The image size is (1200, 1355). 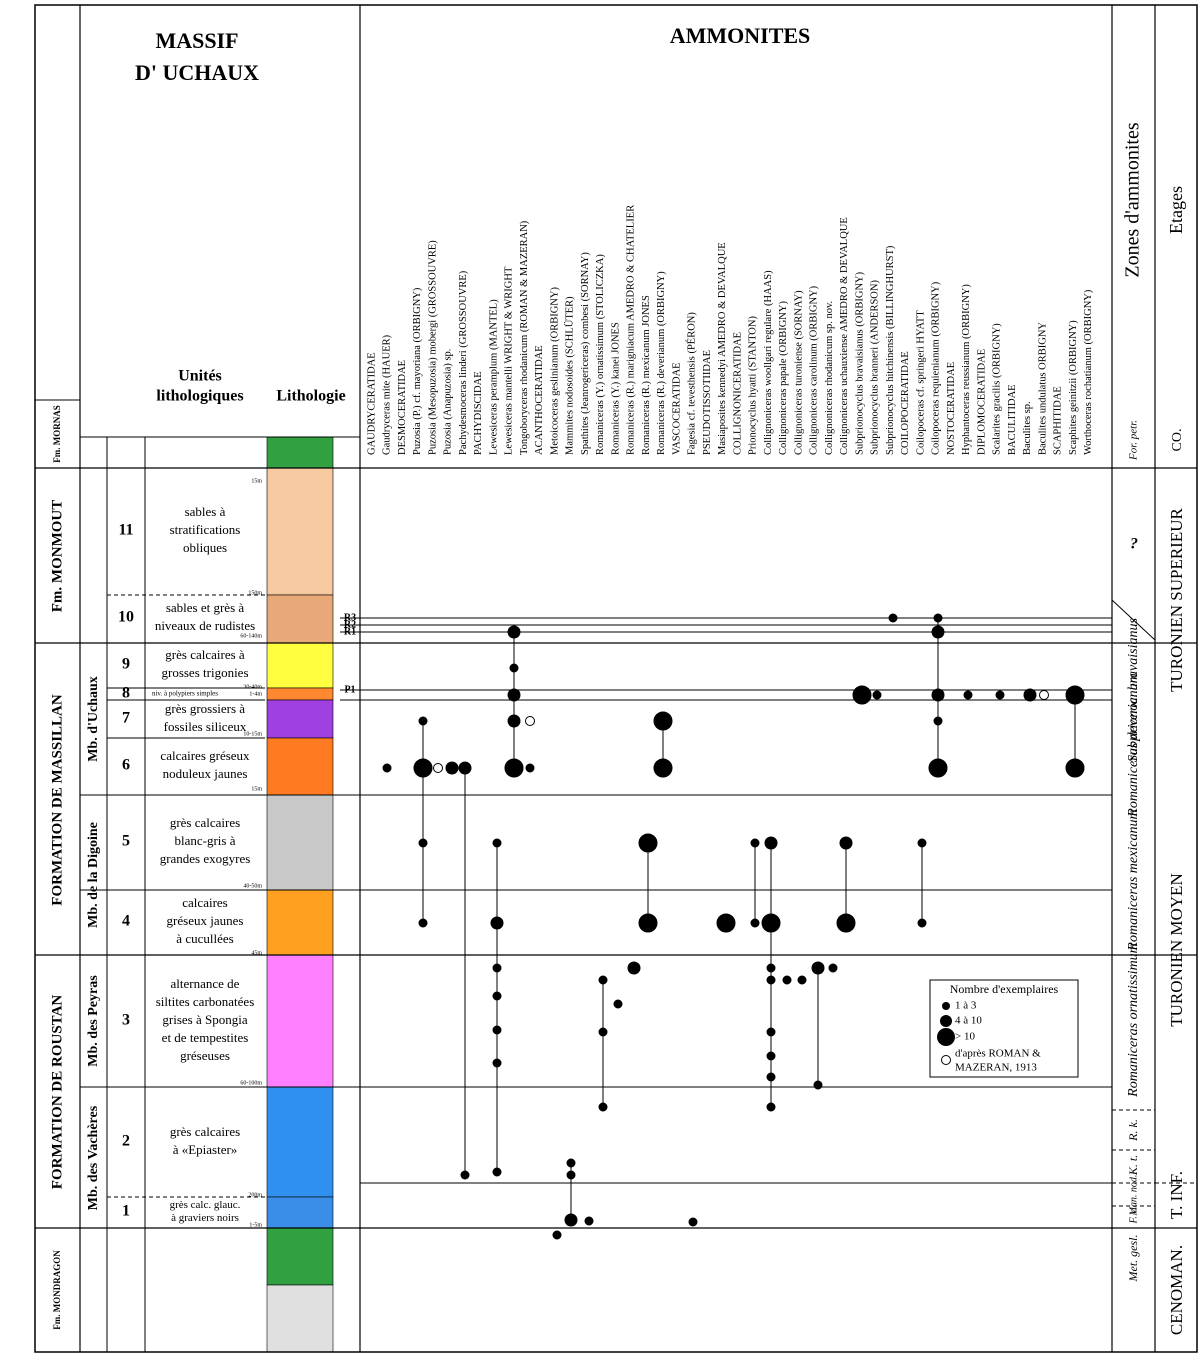 I want to click on zone: Met. gesl., so click(x=1133, y=1259).